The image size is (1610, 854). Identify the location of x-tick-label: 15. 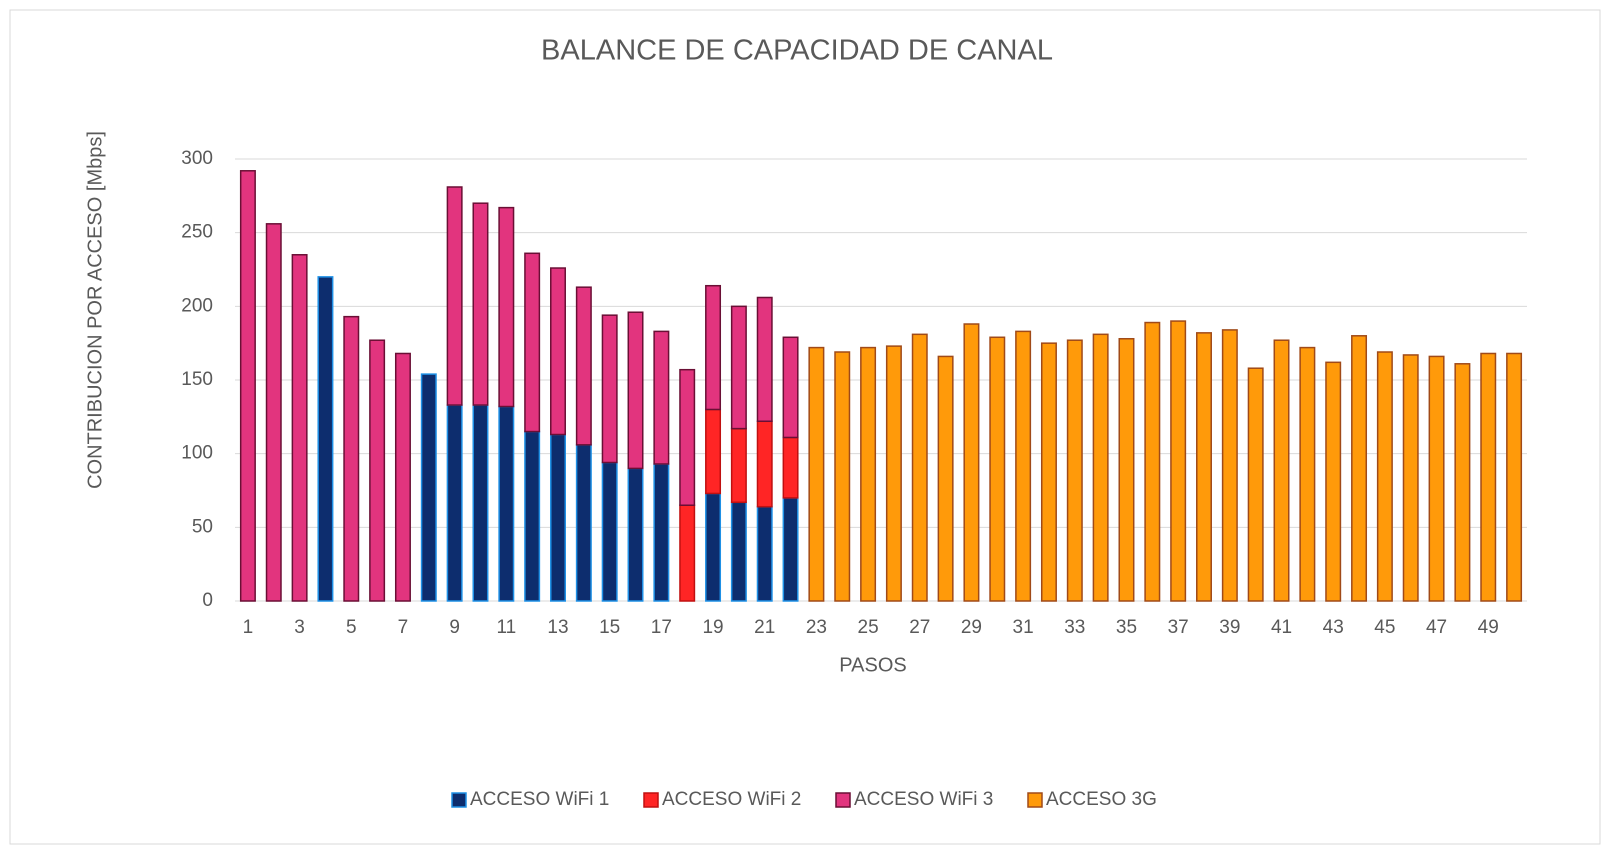
(609, 627).